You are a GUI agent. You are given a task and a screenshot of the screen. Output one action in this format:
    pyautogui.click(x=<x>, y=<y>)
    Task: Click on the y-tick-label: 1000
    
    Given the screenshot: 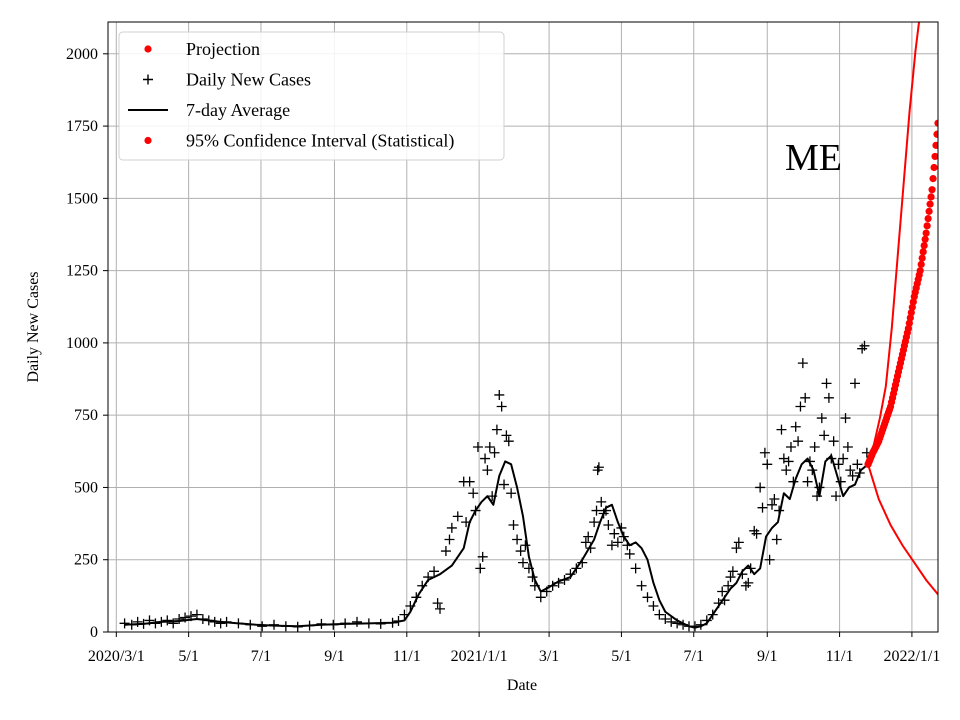 What is the action you would take?
    pyautogui.click(x=82, y=343)
    